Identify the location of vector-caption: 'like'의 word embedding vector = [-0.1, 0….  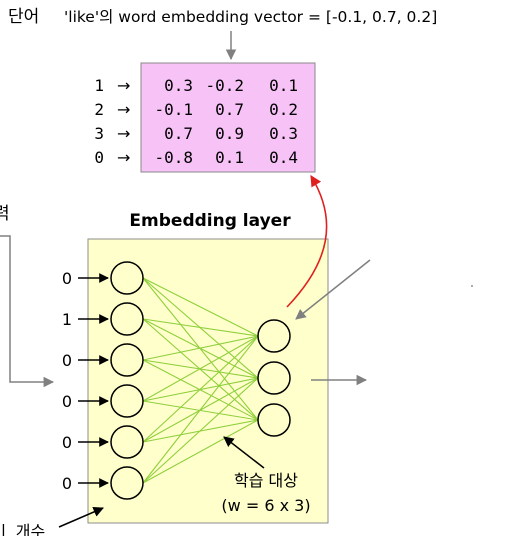
(250, 17).